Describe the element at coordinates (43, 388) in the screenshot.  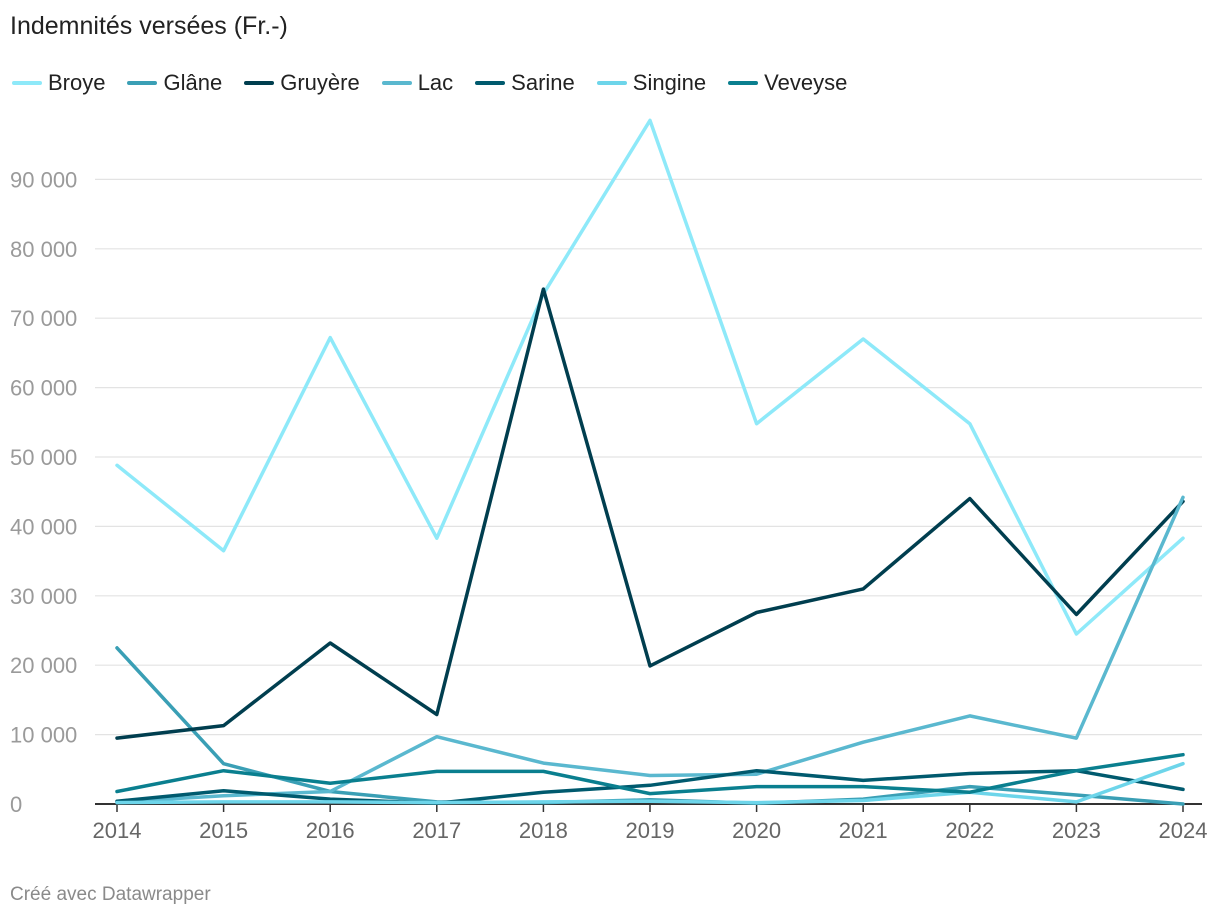
I see `y-tick-label: 60 000` at that location.